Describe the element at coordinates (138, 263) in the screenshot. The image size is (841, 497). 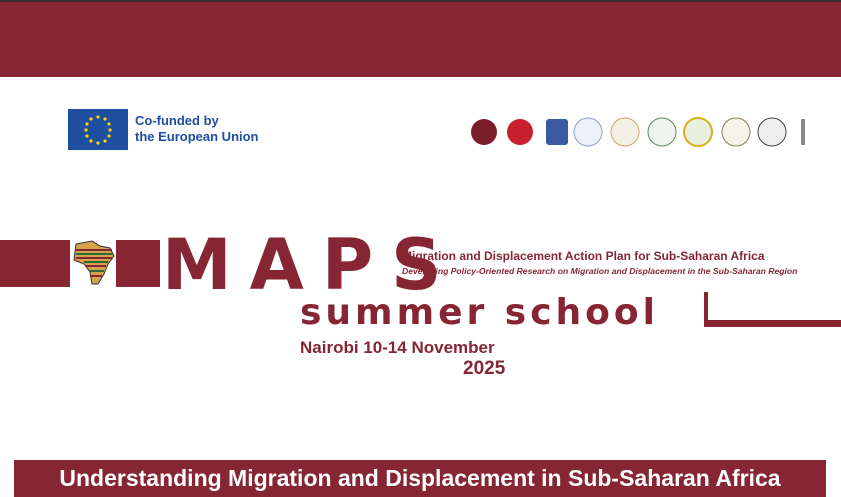
I see `title-bar-mid` at that location.